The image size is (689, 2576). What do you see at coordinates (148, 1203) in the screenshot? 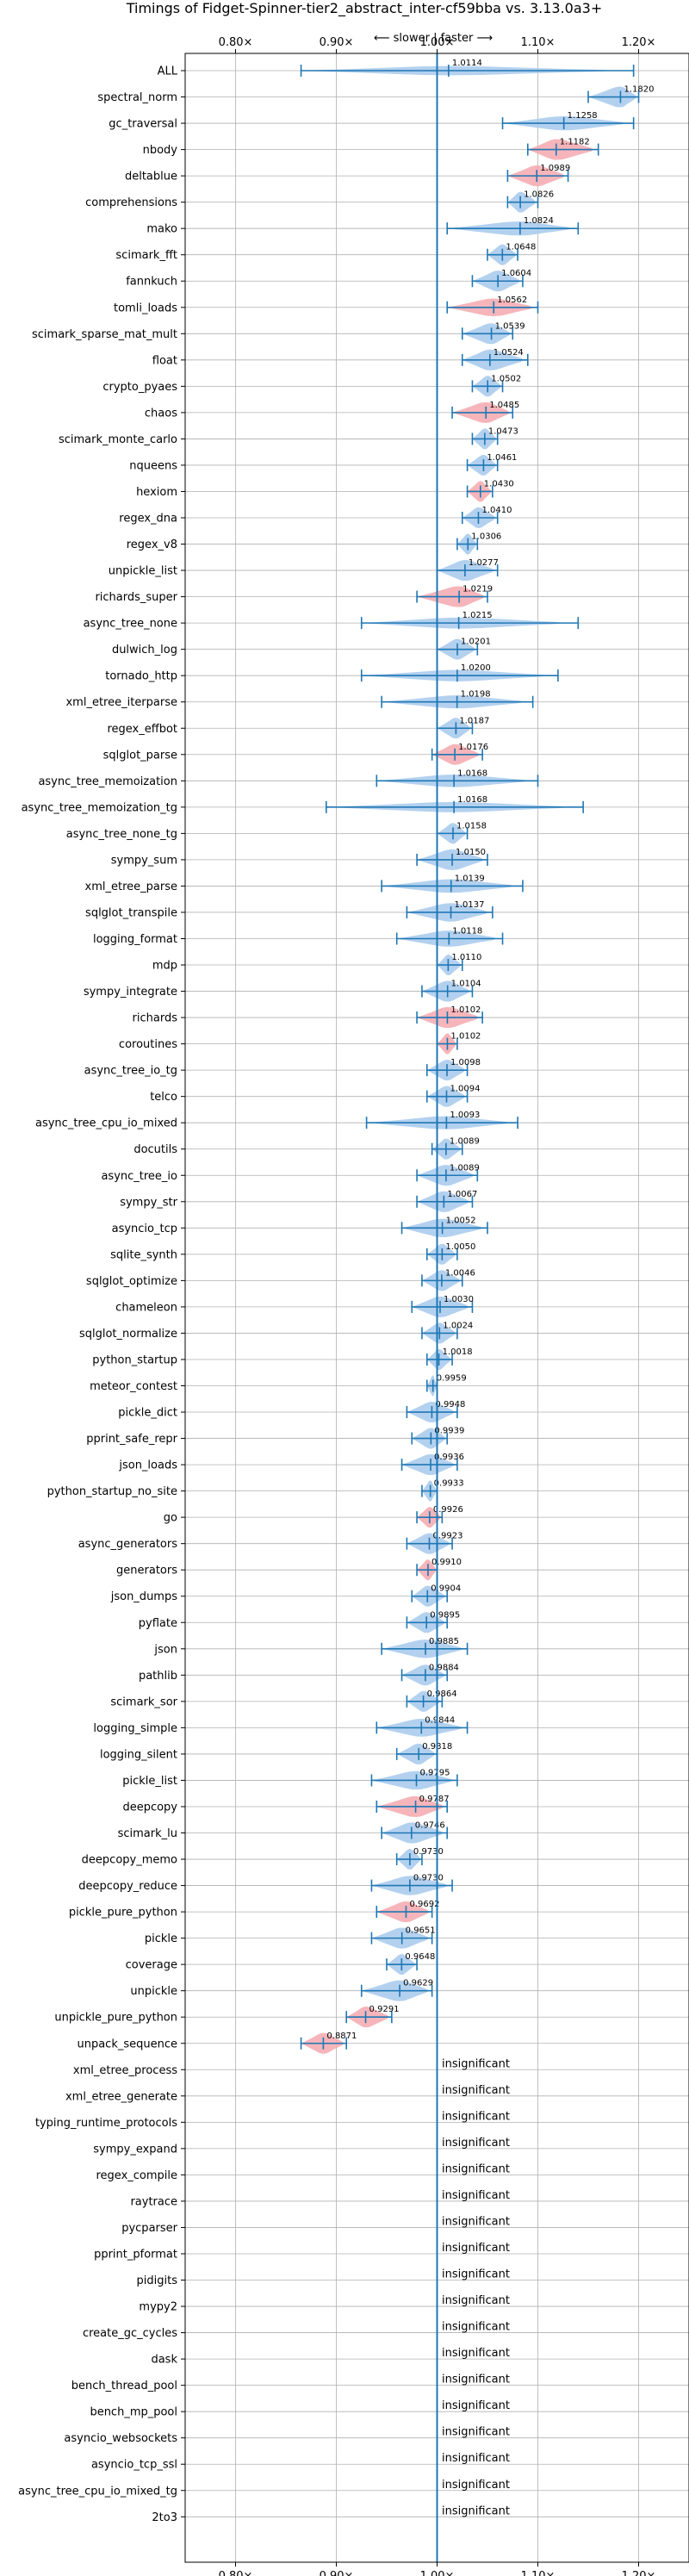
I see `benchmark-label: sympy_str` at bounding box center [148, 1203].